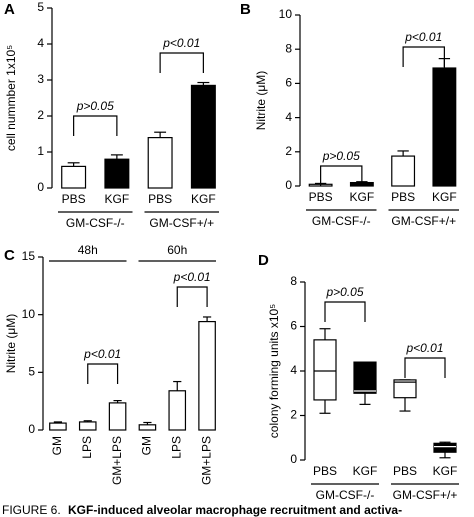 Image resolution: width=474 pixels, height=517 pixels. I want to click on y-axis-label: colony forming units x10⁵, so click(274, 371).